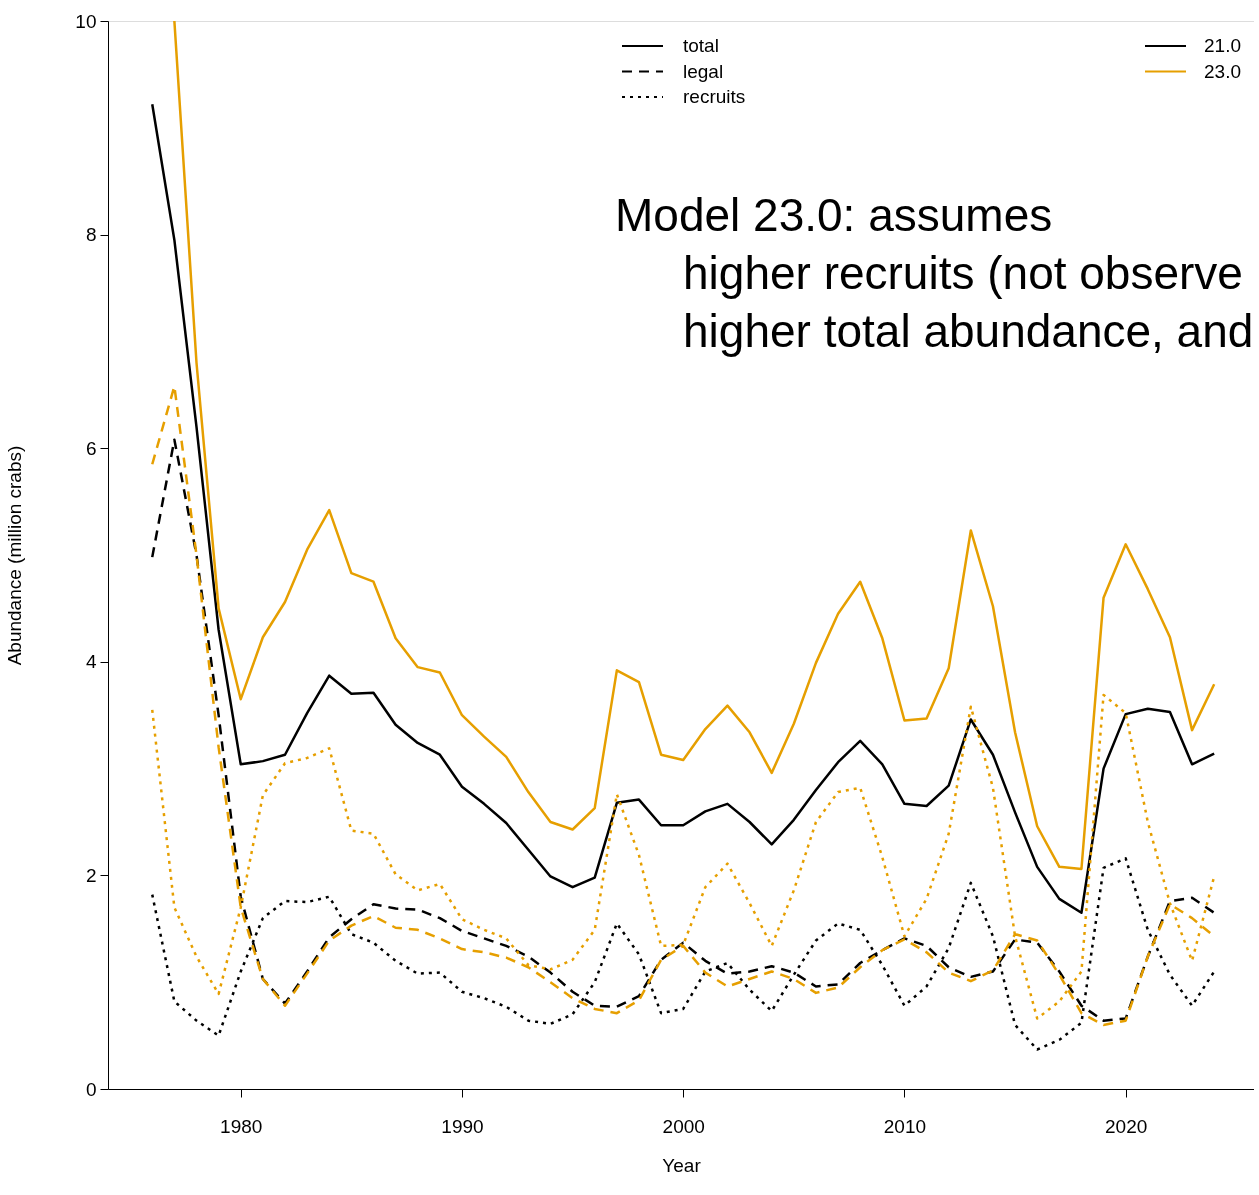 The height and width of the screenshot is (1195, 1259). I want to click on x-tick-label: 2020, so click(1126, 1126).